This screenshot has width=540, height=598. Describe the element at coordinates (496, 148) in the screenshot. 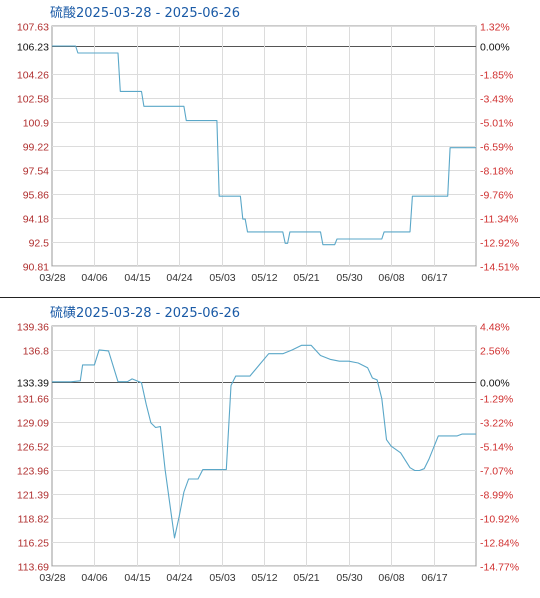

I see `y2-tick-label: -6.59%` at that location.